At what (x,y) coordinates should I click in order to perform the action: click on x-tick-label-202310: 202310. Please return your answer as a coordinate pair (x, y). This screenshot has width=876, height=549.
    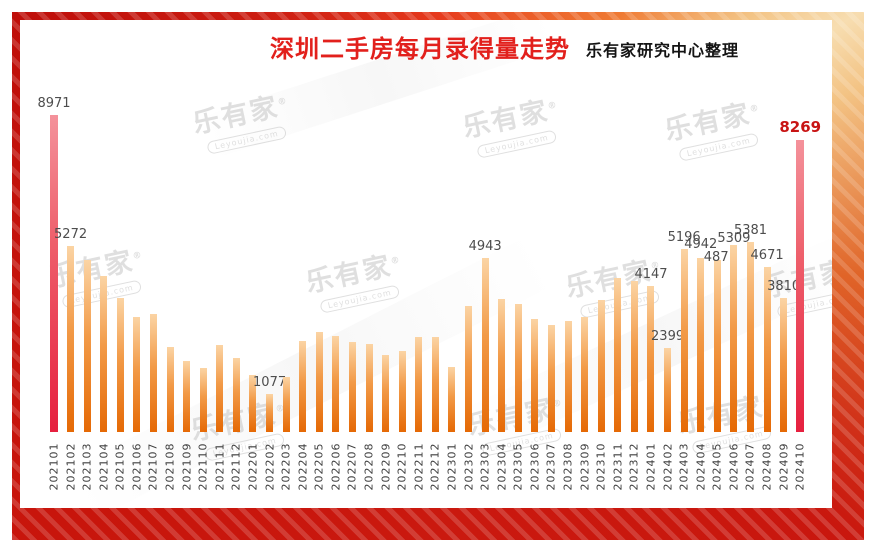
    Looking at the image, I should click on (601, 466).